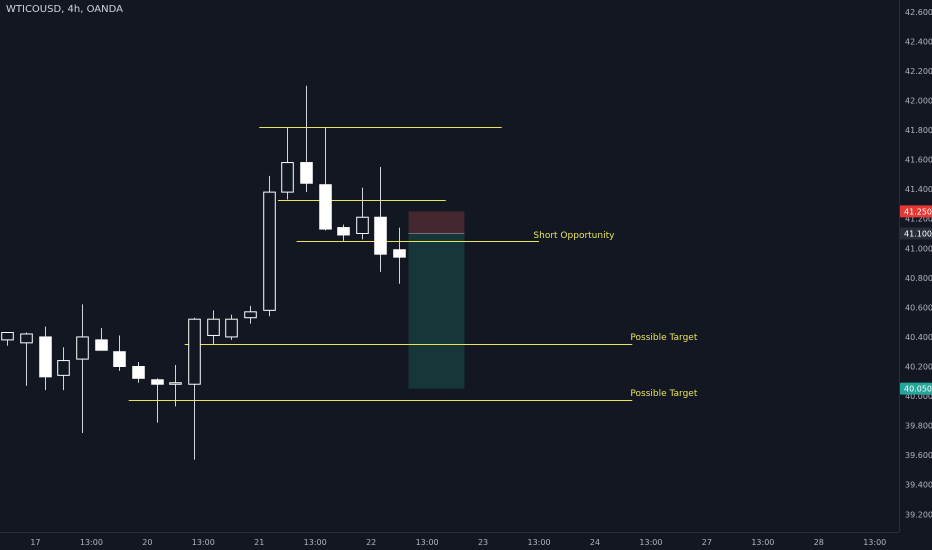 The image size is (932, 550). I want to click on symbol-title: WTICOUSD, 4h, OANDA, so click(64, 9).